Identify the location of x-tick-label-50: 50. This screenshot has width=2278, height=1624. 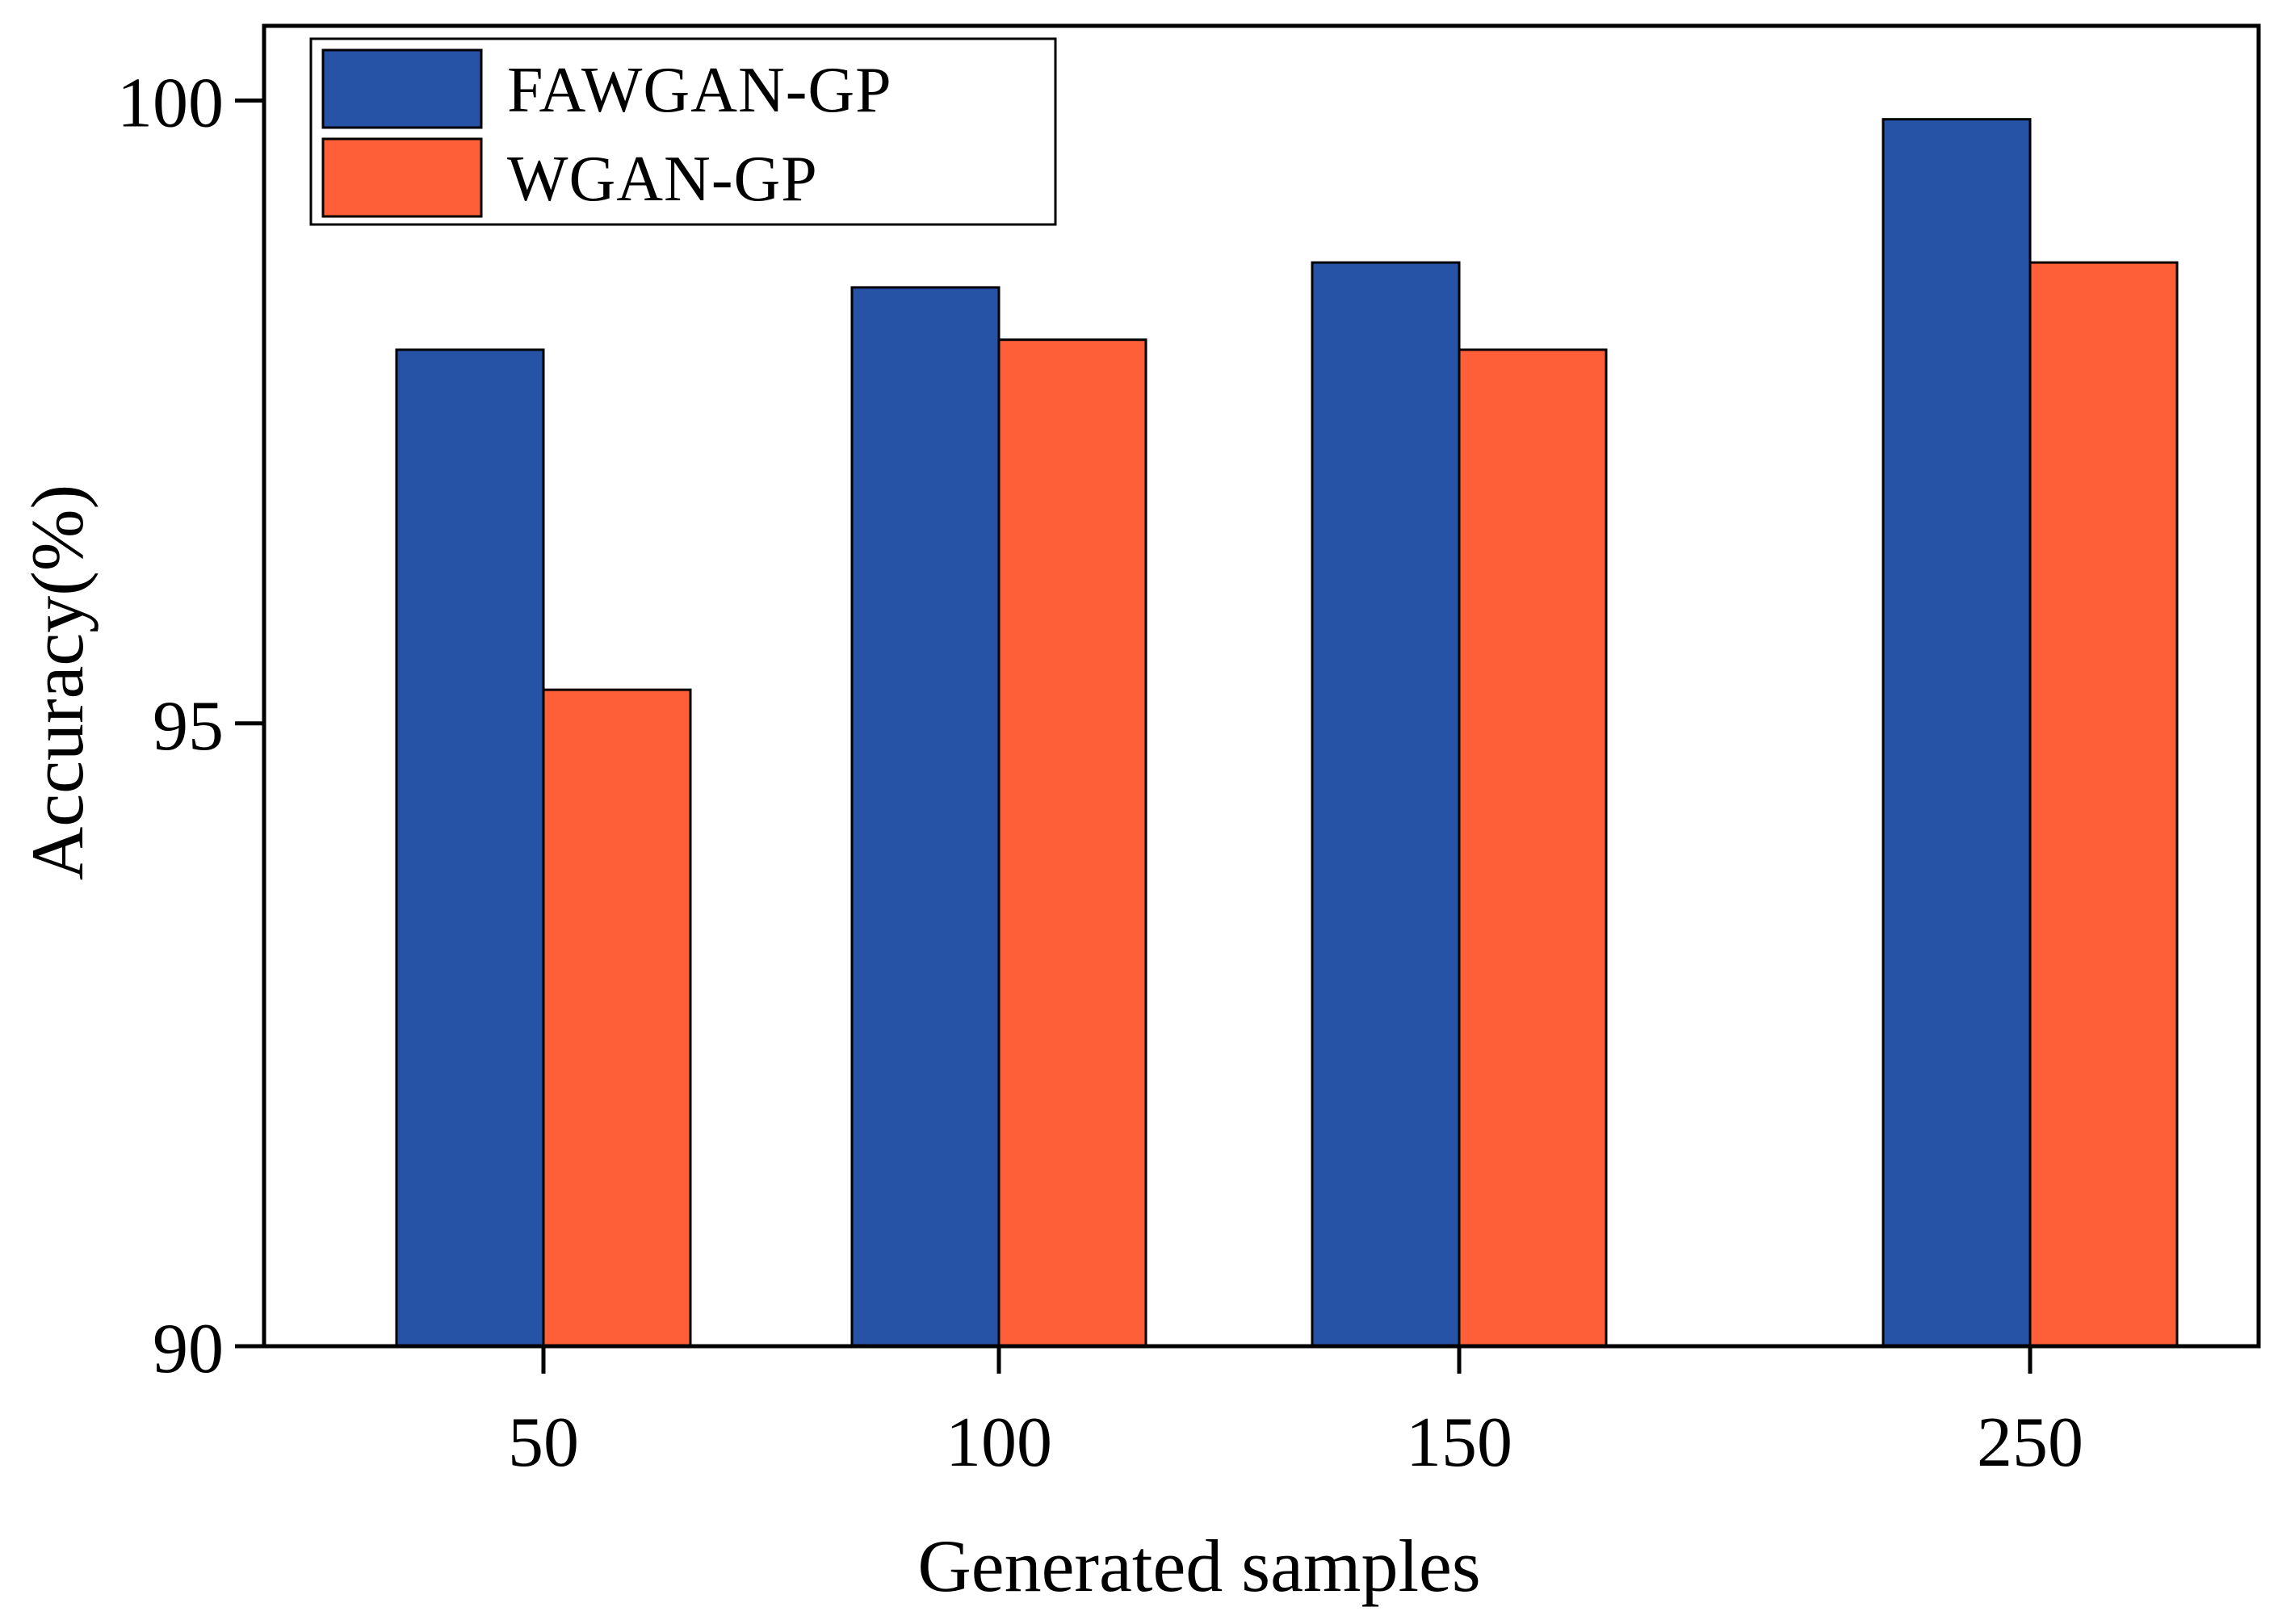
(543, 1443).